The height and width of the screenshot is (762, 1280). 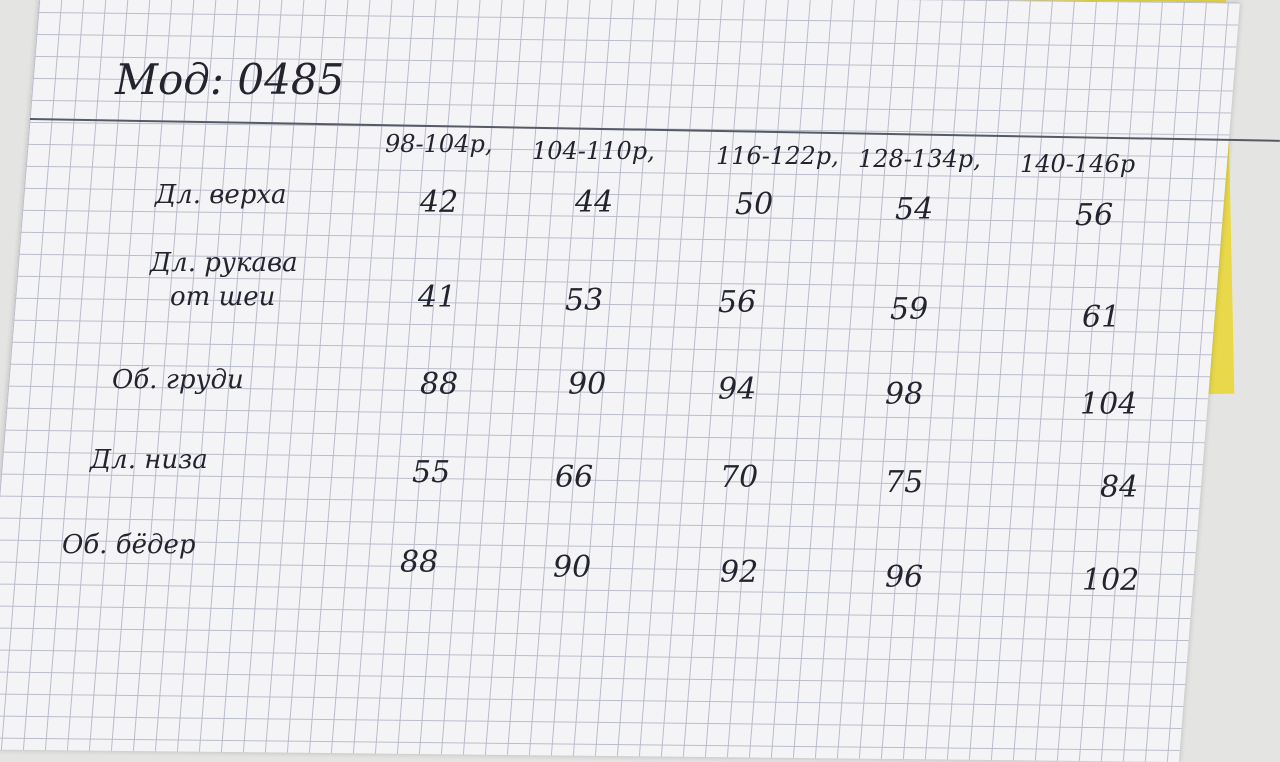 What do you see at coordinates (1111, 580) in the screenshot?
I see `cell-value: 102` at bounding box center [1111, 580].